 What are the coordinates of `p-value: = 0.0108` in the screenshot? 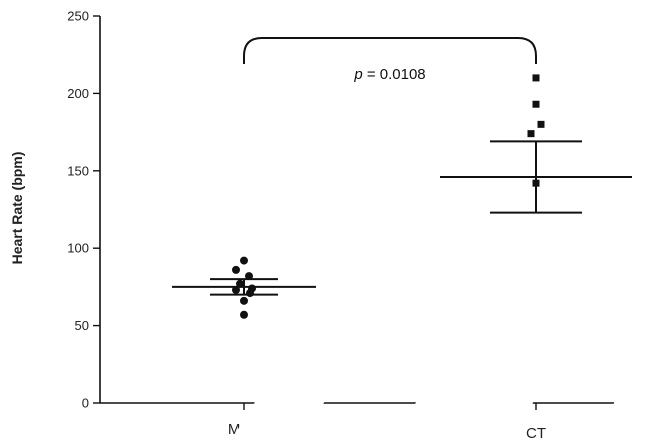 It's located at (394, 74).